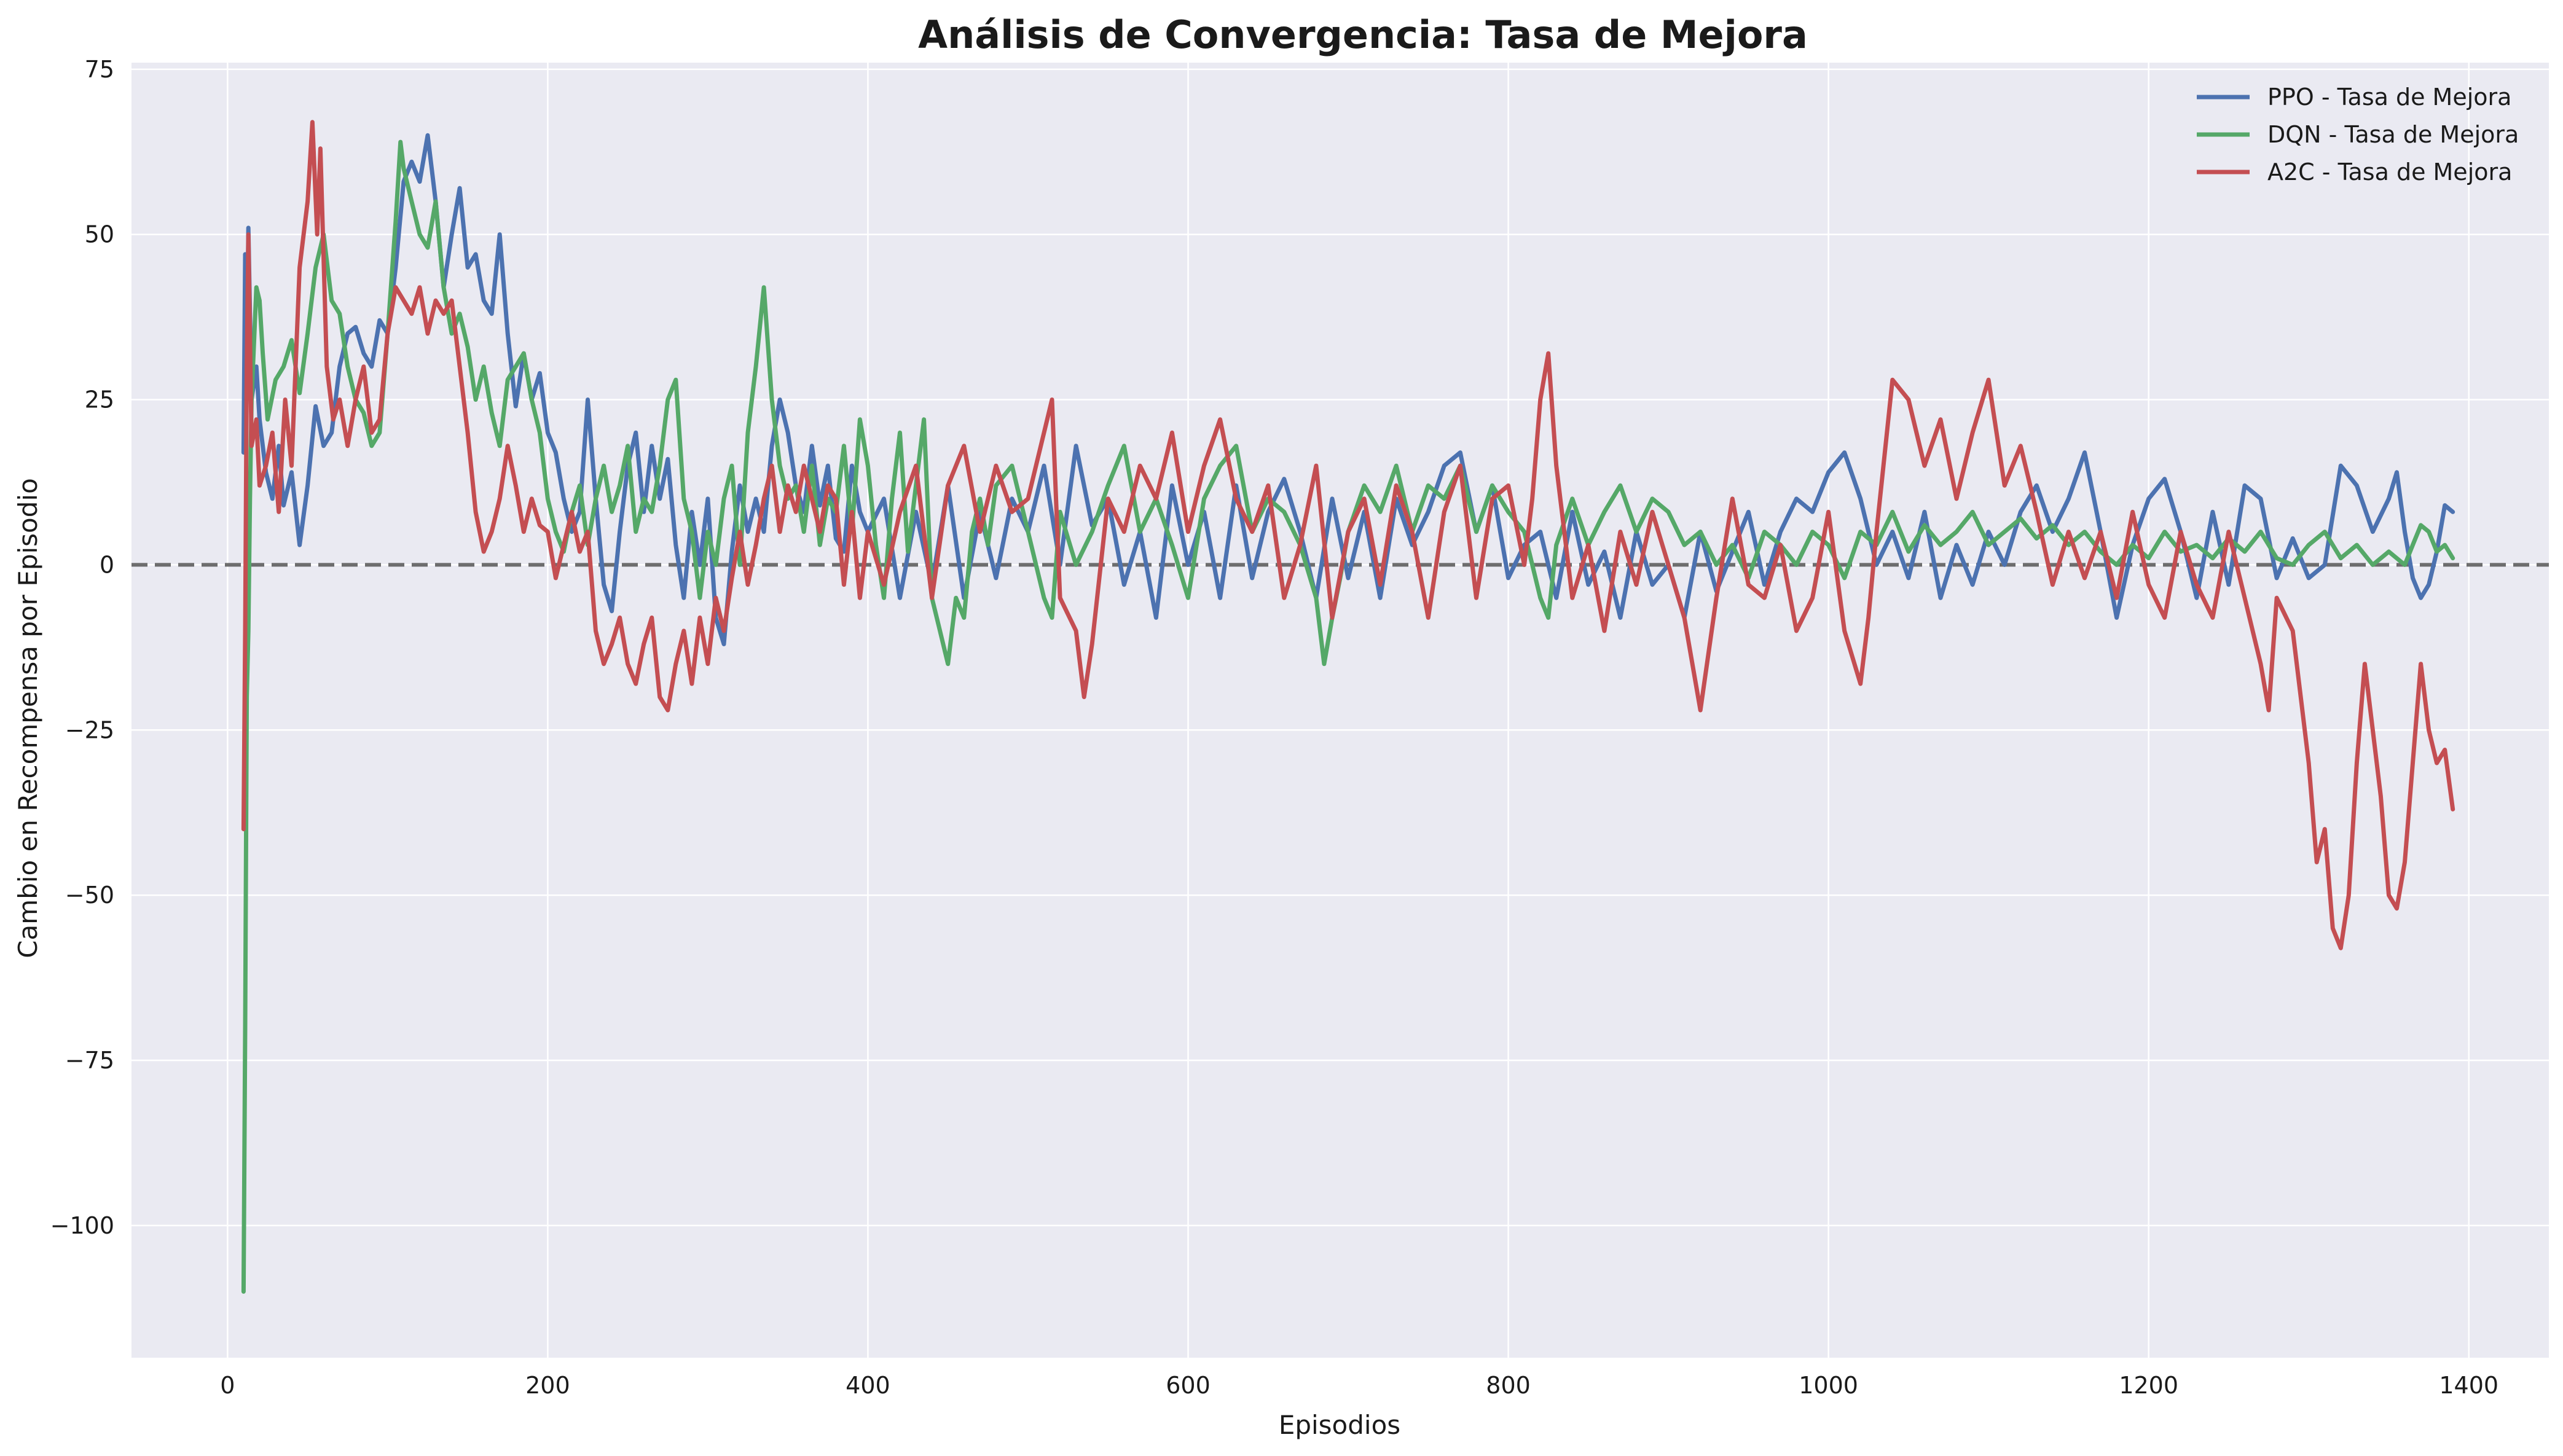  Describe the element at coordinates (90, 729) in the screenshot. I see `y-tick-label: −25` at that location.